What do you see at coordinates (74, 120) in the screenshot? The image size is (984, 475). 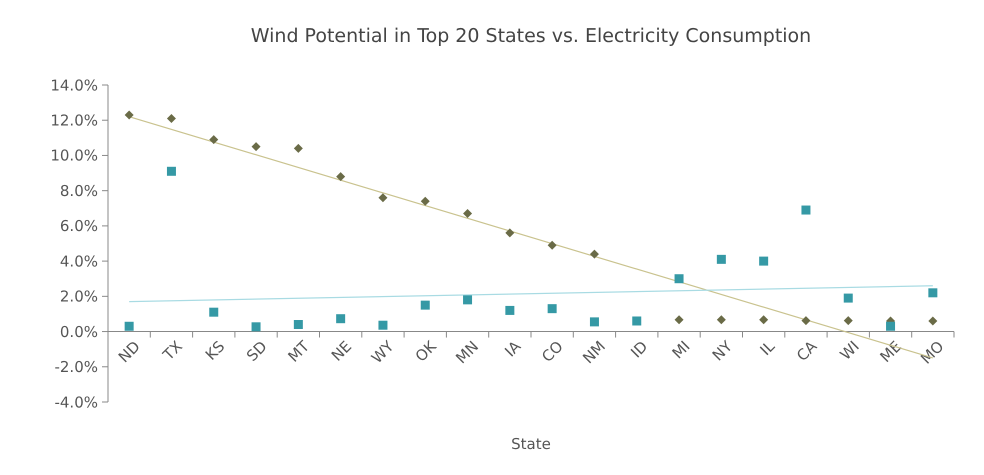 I see `y-tick-label: 12.0%` at bounding box center [74, 120].